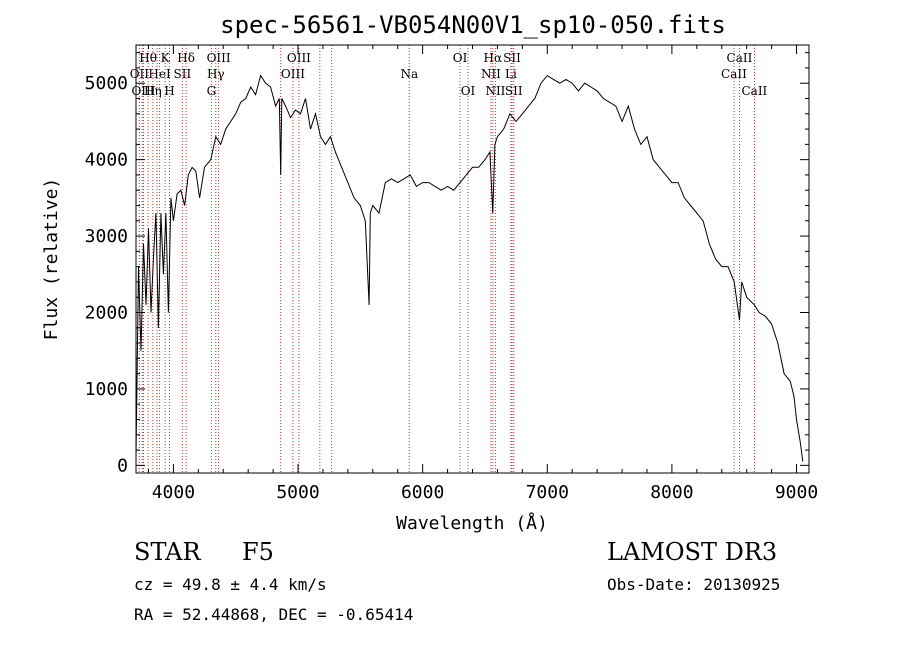  What do you see at coordinates (186, 58) in the screenshot?
I see `line-label: Hδ` at bounding box center [186, 58].